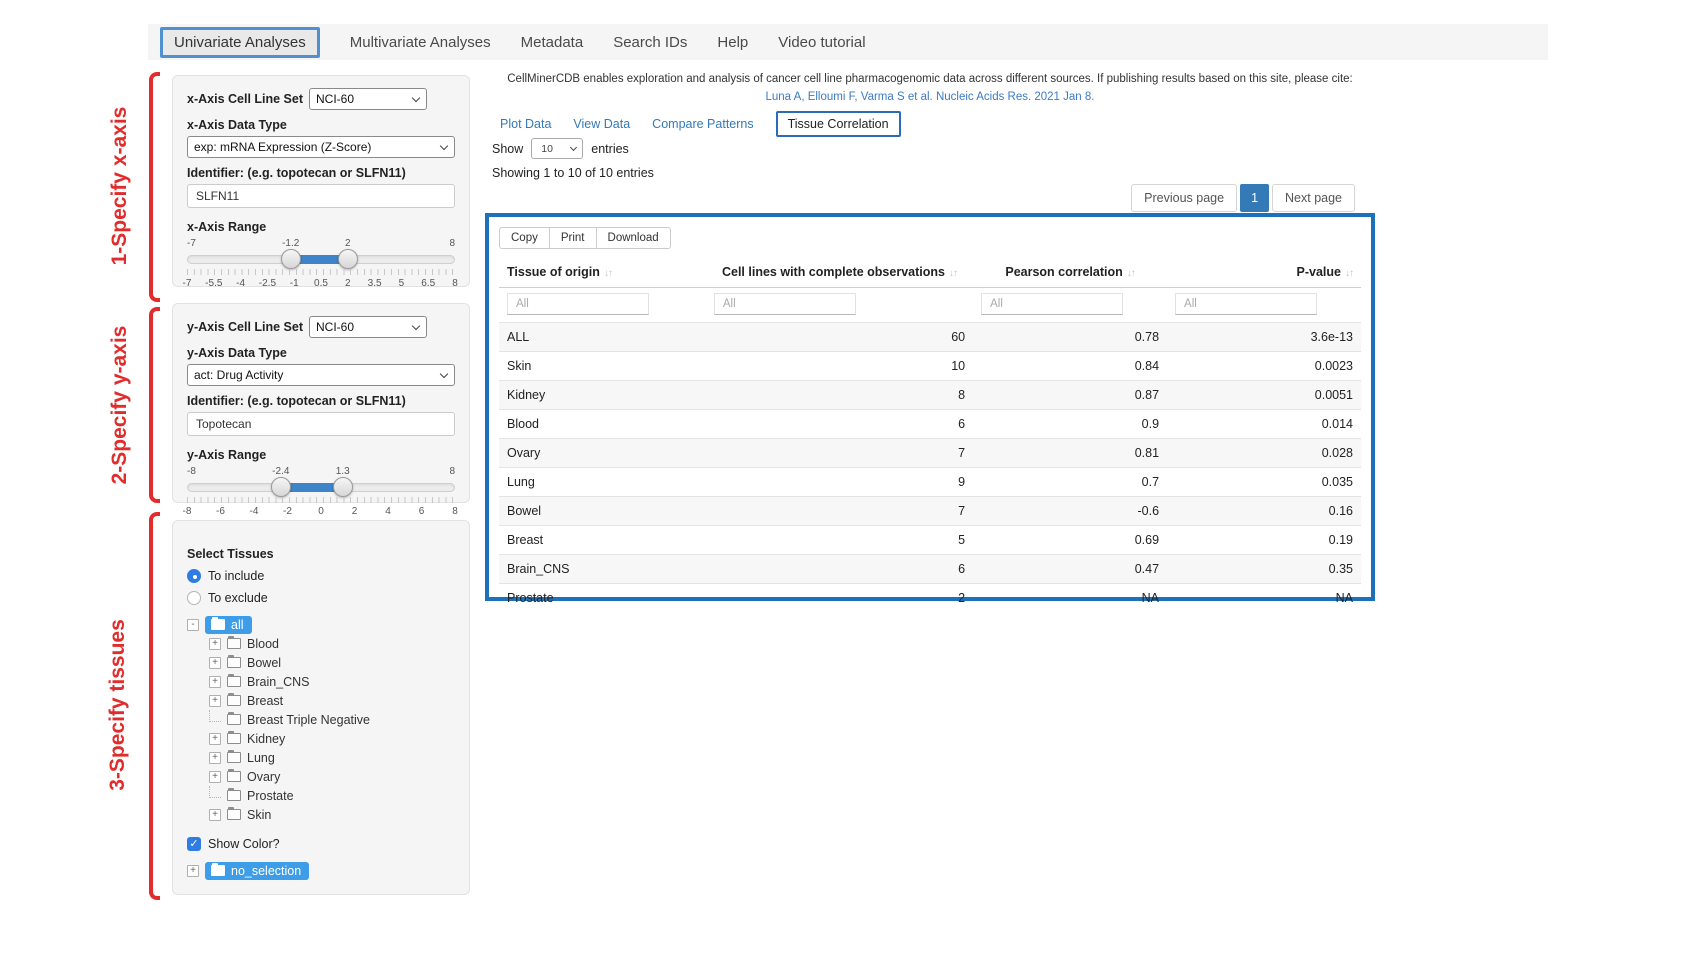 The height and width of the screenshot is (956, 1700). What do you see at coordinates (332, 776) in the screenshot?
I see `tree-node-ovary: + Ovary` at bounding box center [332, 776].